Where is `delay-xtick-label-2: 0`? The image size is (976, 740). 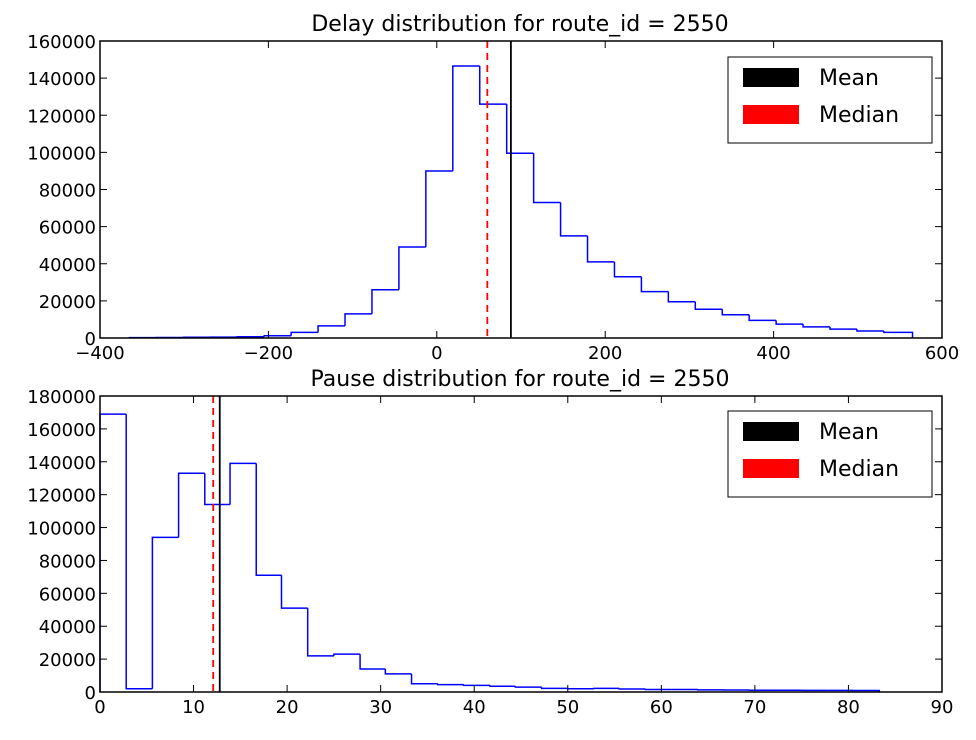
delay-xtick-label-2: 0 is located at coordinates (436, 353).